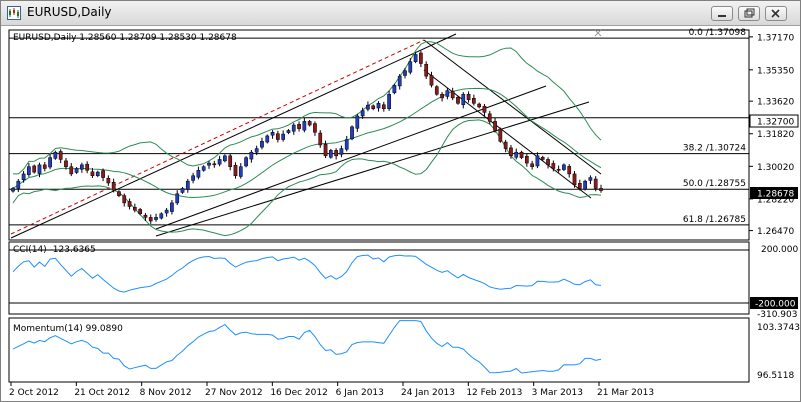  Describe the element at coordinates (714, 220) in the screenshot. I see `fib-level-label: 61.8 /1.26785` at that location.